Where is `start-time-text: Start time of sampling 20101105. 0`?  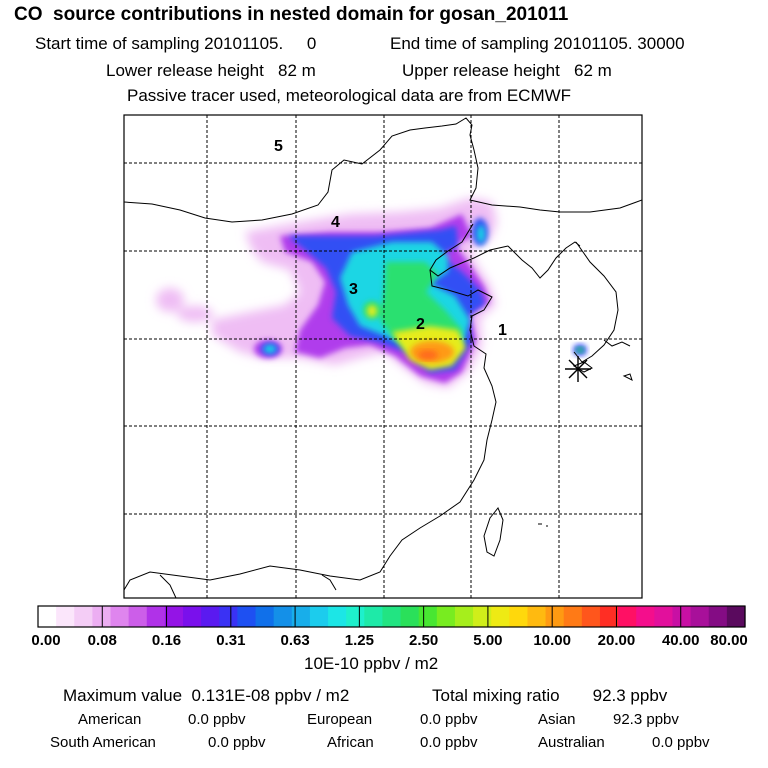
start-time-text: Start time of sampling 20101105. 0 is located at coordinates (176, 43).